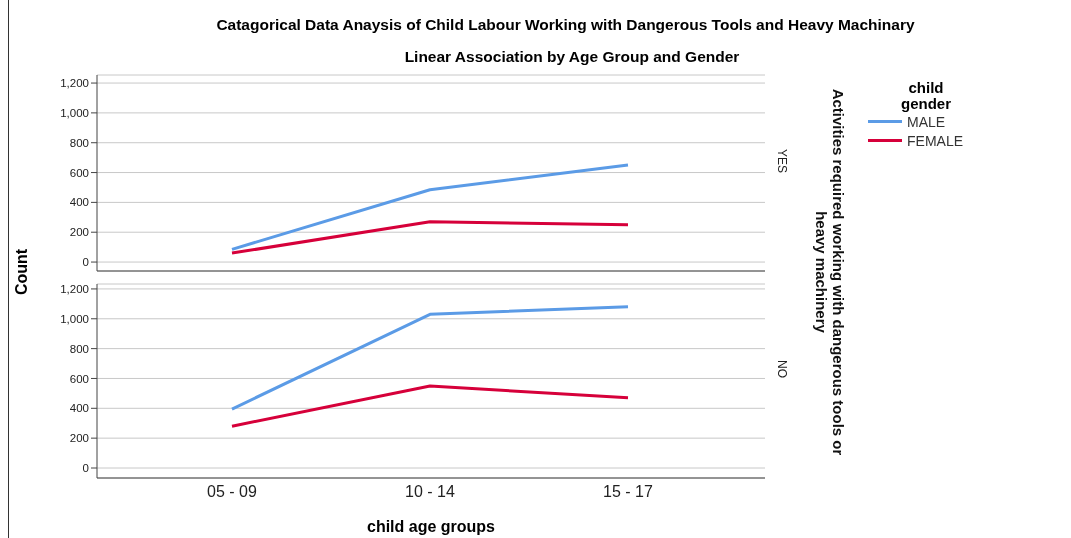 The image size is (1071, 538). I want to click on legend-label: FEMALE, so click(935, 140).